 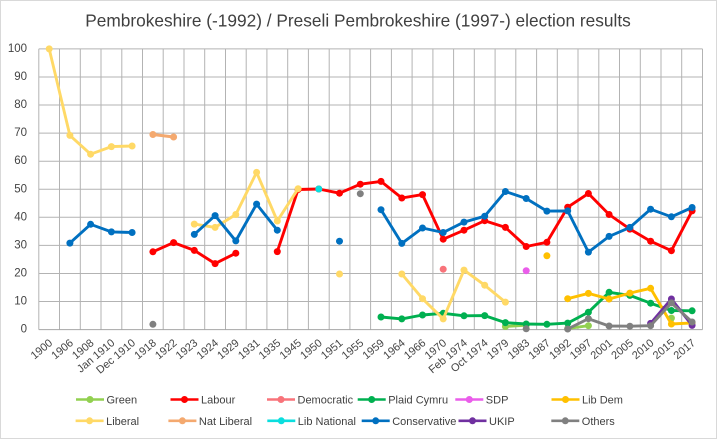 I want to click on svg-text: Plaid Cymru, so click(x=418, y=401).